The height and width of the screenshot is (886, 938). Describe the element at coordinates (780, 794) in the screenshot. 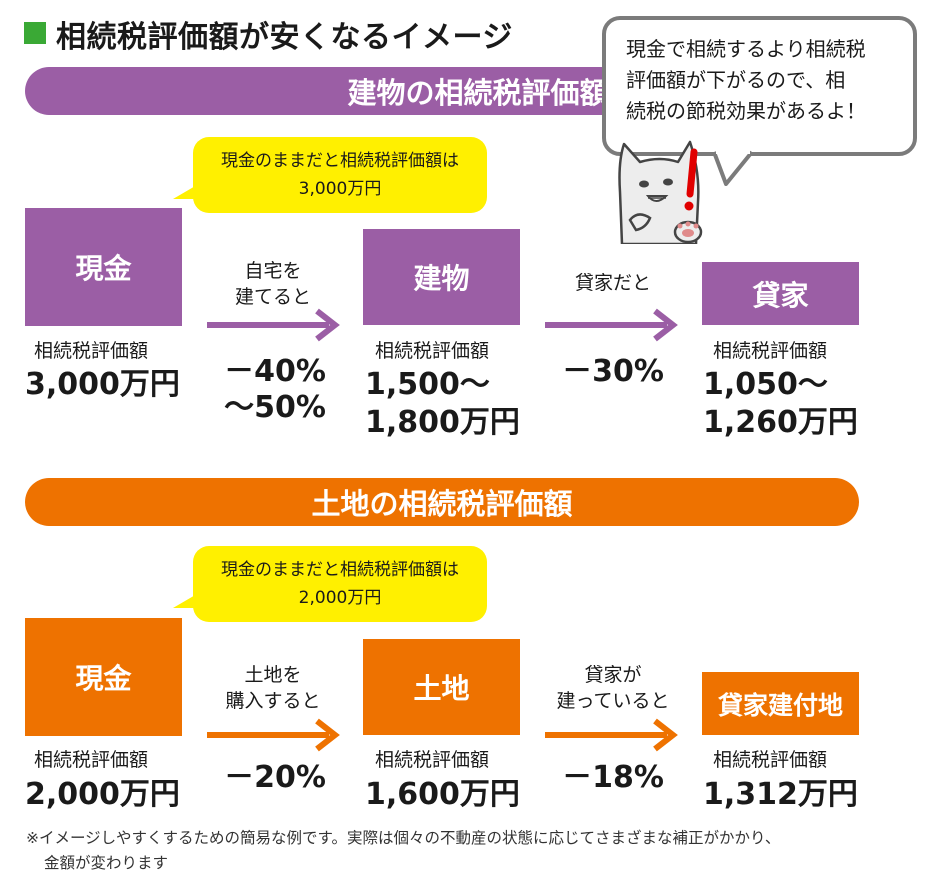

I see `rental-land-amount: 1,312万円` at that location.